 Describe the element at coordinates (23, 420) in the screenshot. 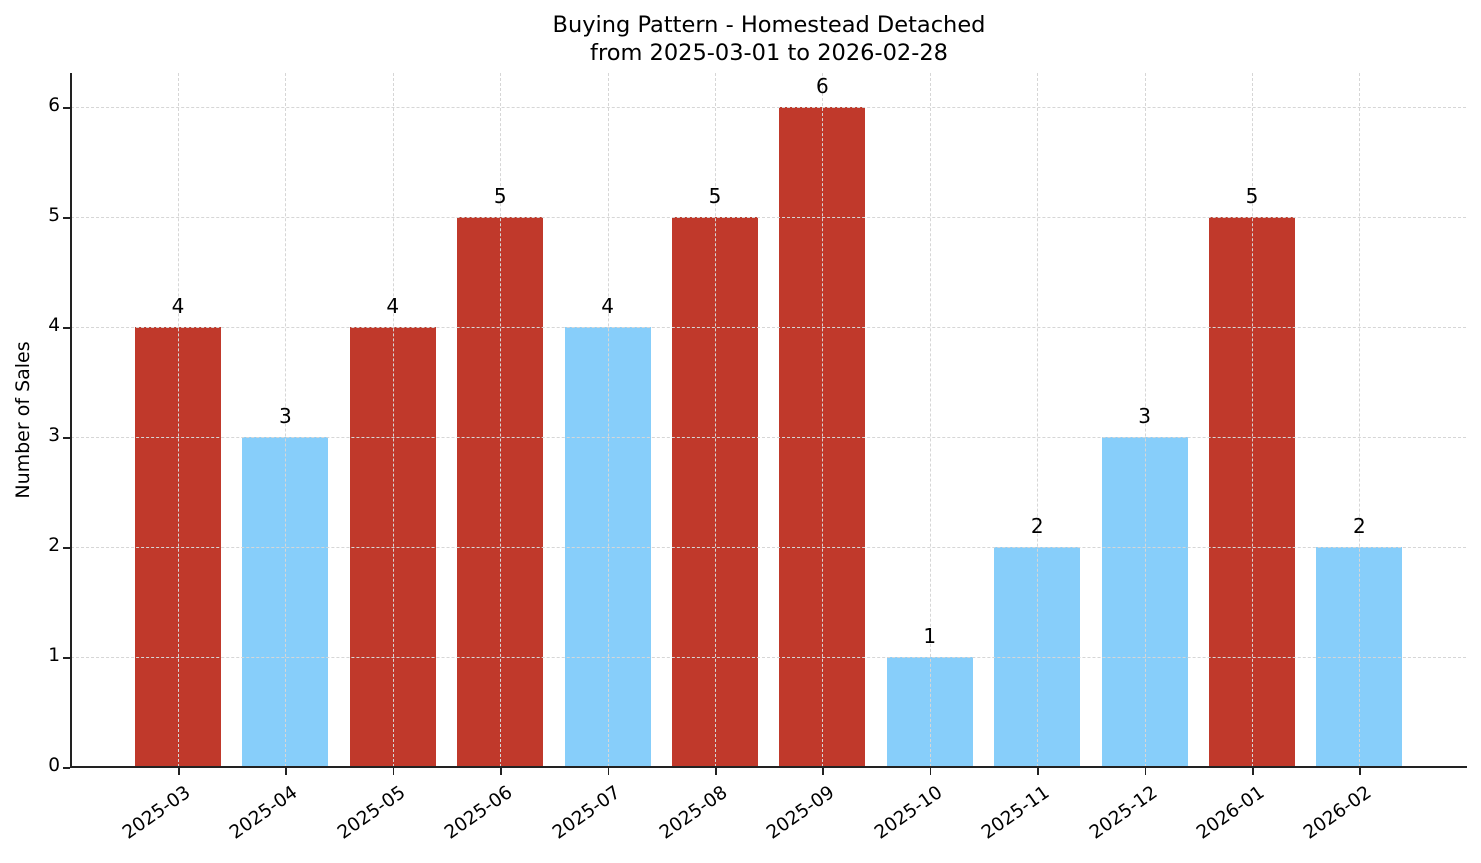

I see `y-axis-label: Number of Sales` at that location.